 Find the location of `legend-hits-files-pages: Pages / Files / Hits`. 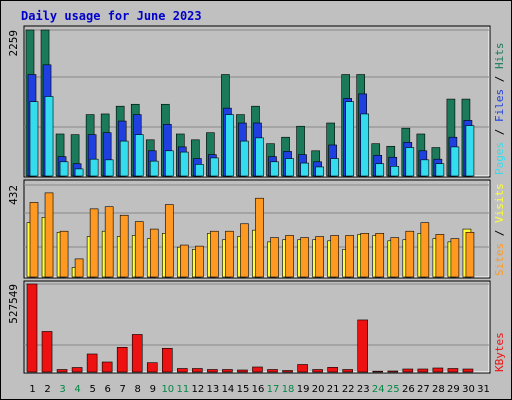

legend-hits-files-pages: Pages / Files / Hits is located at coordinates (499, 109).